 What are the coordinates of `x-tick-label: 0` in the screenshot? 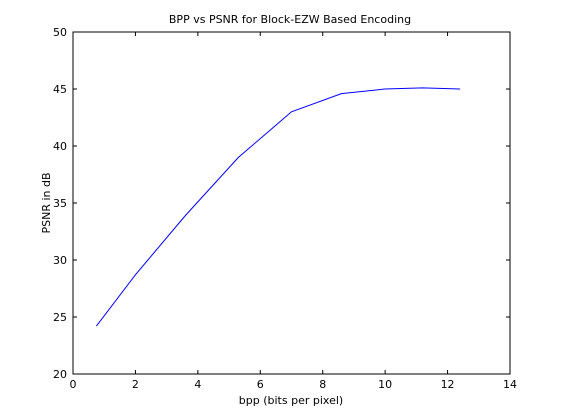 It's located at (73, 384).